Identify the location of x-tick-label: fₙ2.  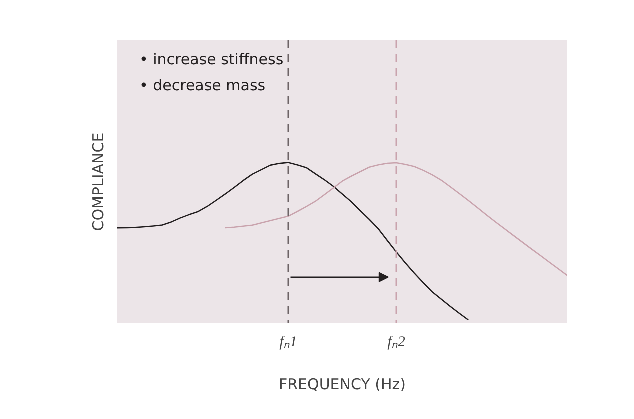
(397, 342).